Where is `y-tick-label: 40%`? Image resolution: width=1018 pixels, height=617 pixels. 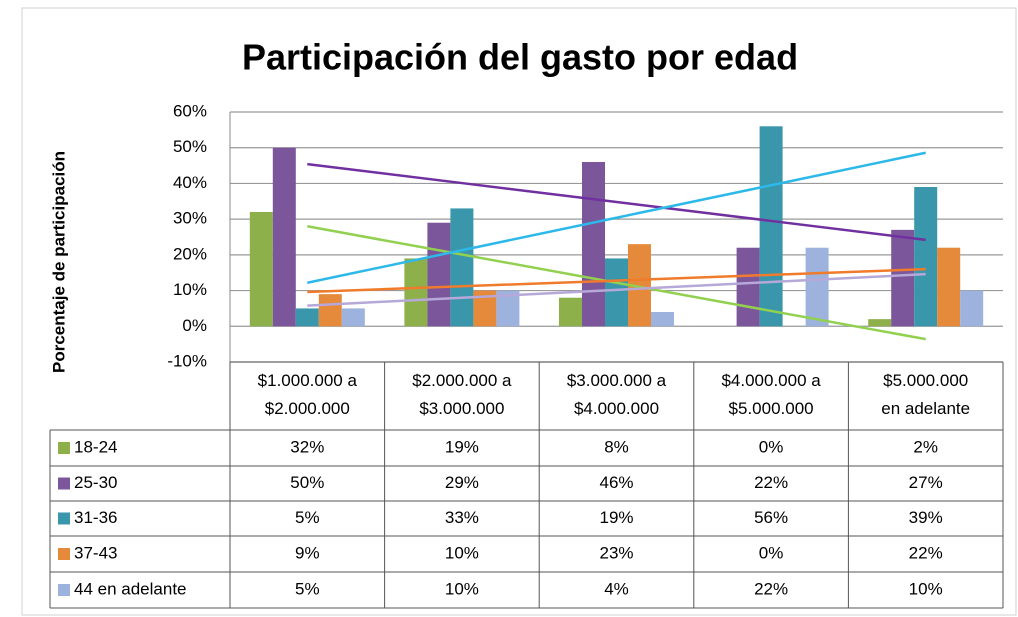 y-tick-label: 40% is located at coordinates (190, 182).